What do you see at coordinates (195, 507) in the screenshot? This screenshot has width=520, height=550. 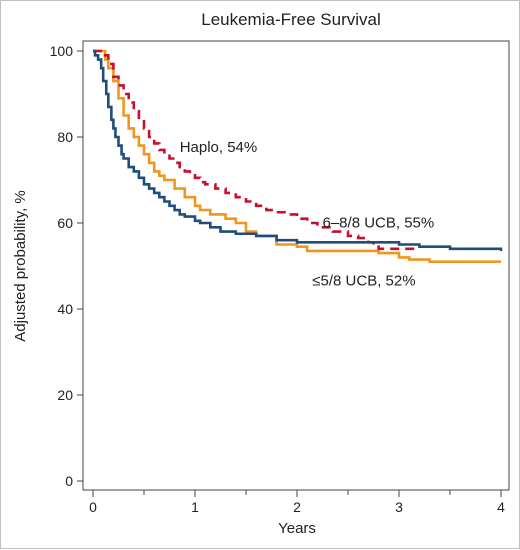 I see `x-tick-label-1: 1` at bounding box center [195, 507].